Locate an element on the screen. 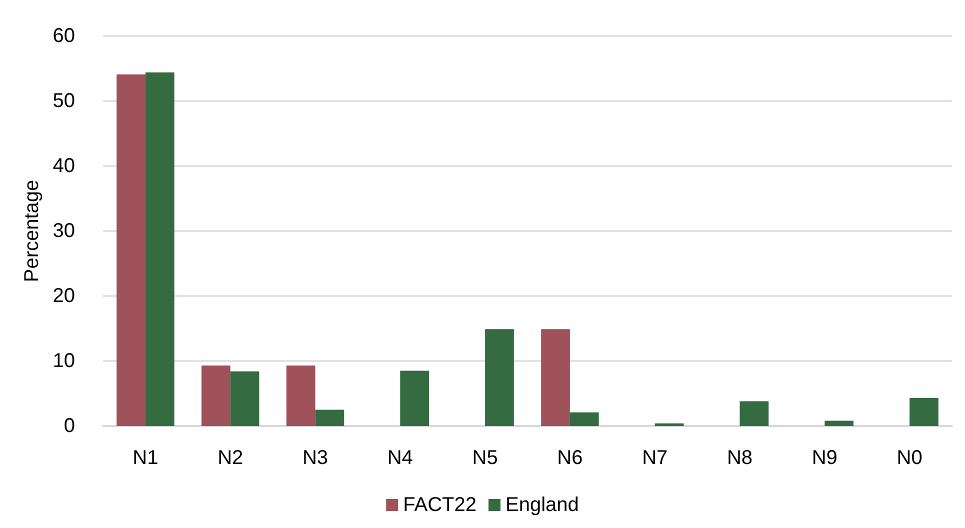 Image resolution: width=965 pixels, height=528 pixels. x-tick-label: N5 is located at coordinates (485, 458).